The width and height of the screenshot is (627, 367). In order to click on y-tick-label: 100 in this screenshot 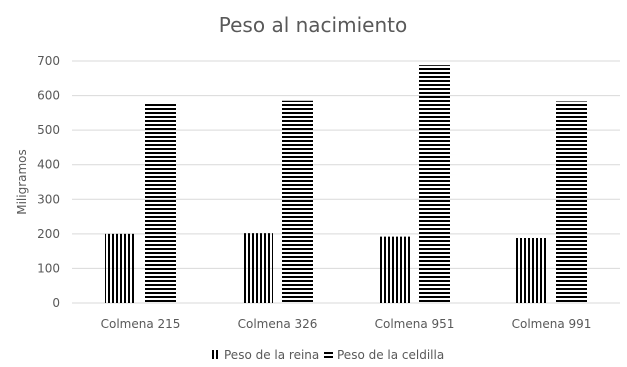, I will do `click(48, 268)`.